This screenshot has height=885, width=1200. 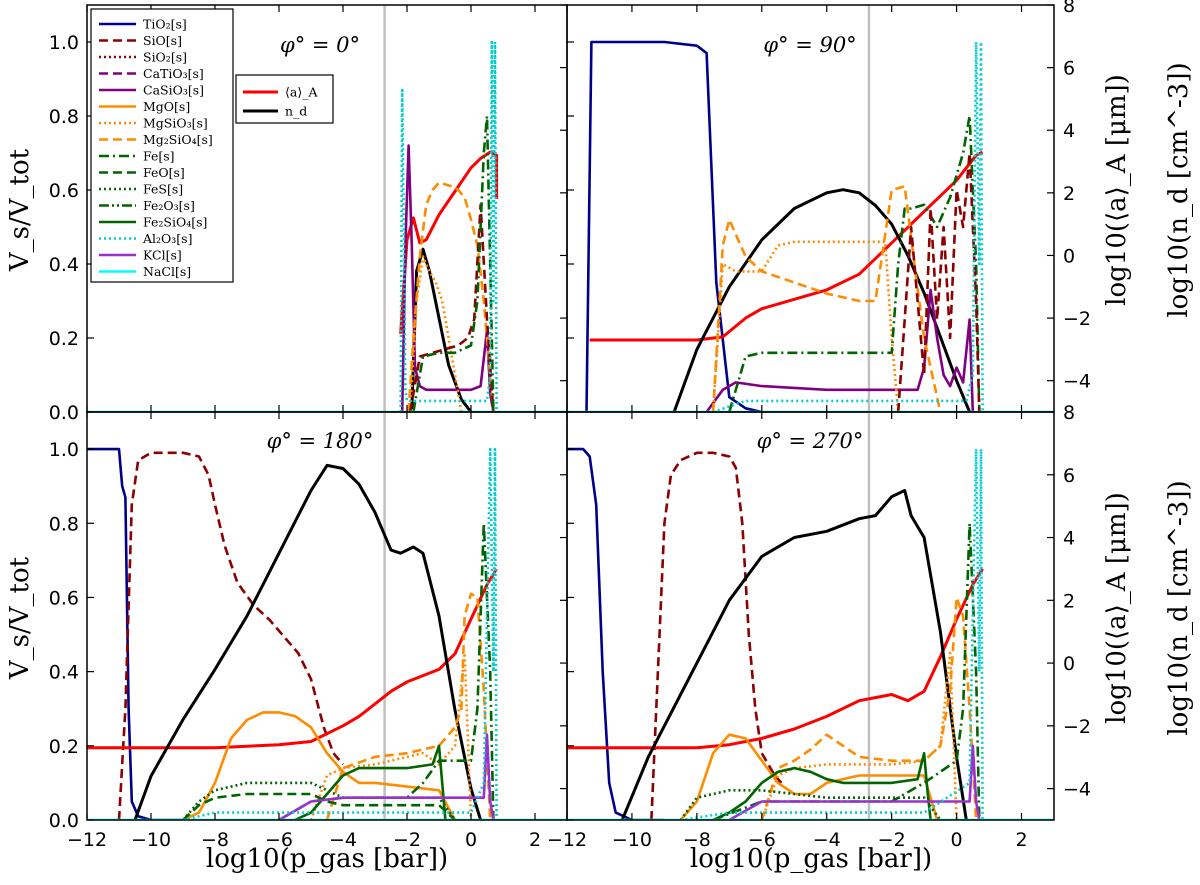 What do you see at coordinates (284, 99) in the screenshot?
I see `property-legend: ⟨a⟩_A n_d` at bounding box center [284, 99].